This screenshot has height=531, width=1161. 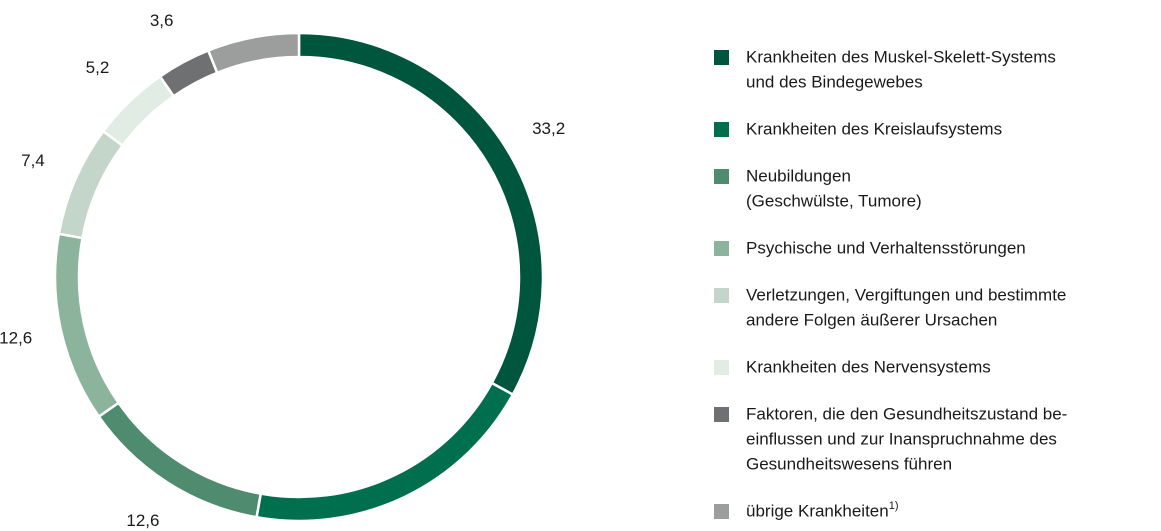 I want to click on data-label: 5,2, so click(x=98, y=67).